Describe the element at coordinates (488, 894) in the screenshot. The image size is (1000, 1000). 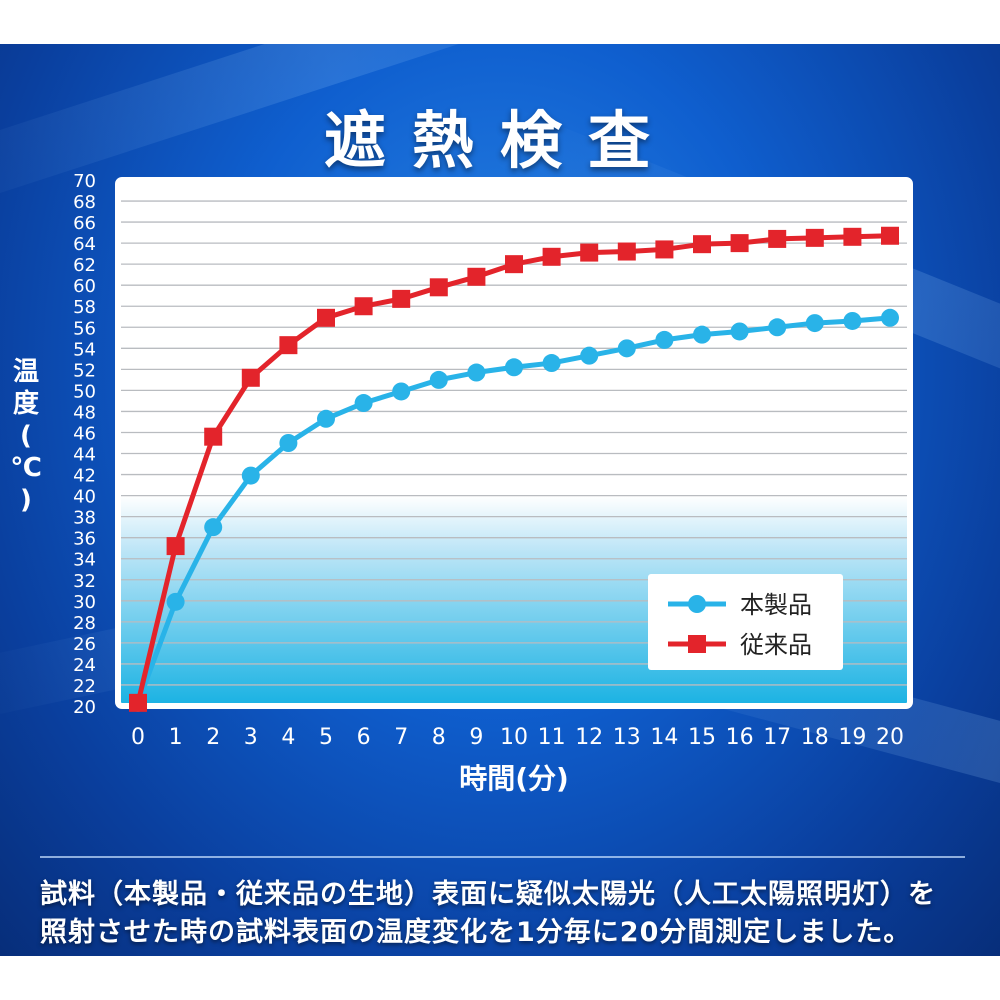
I see `caption-line-1: 試料（本製品・従来品の生地）表面に疑似太陽光（人工太陽照明灯）を` at that location.